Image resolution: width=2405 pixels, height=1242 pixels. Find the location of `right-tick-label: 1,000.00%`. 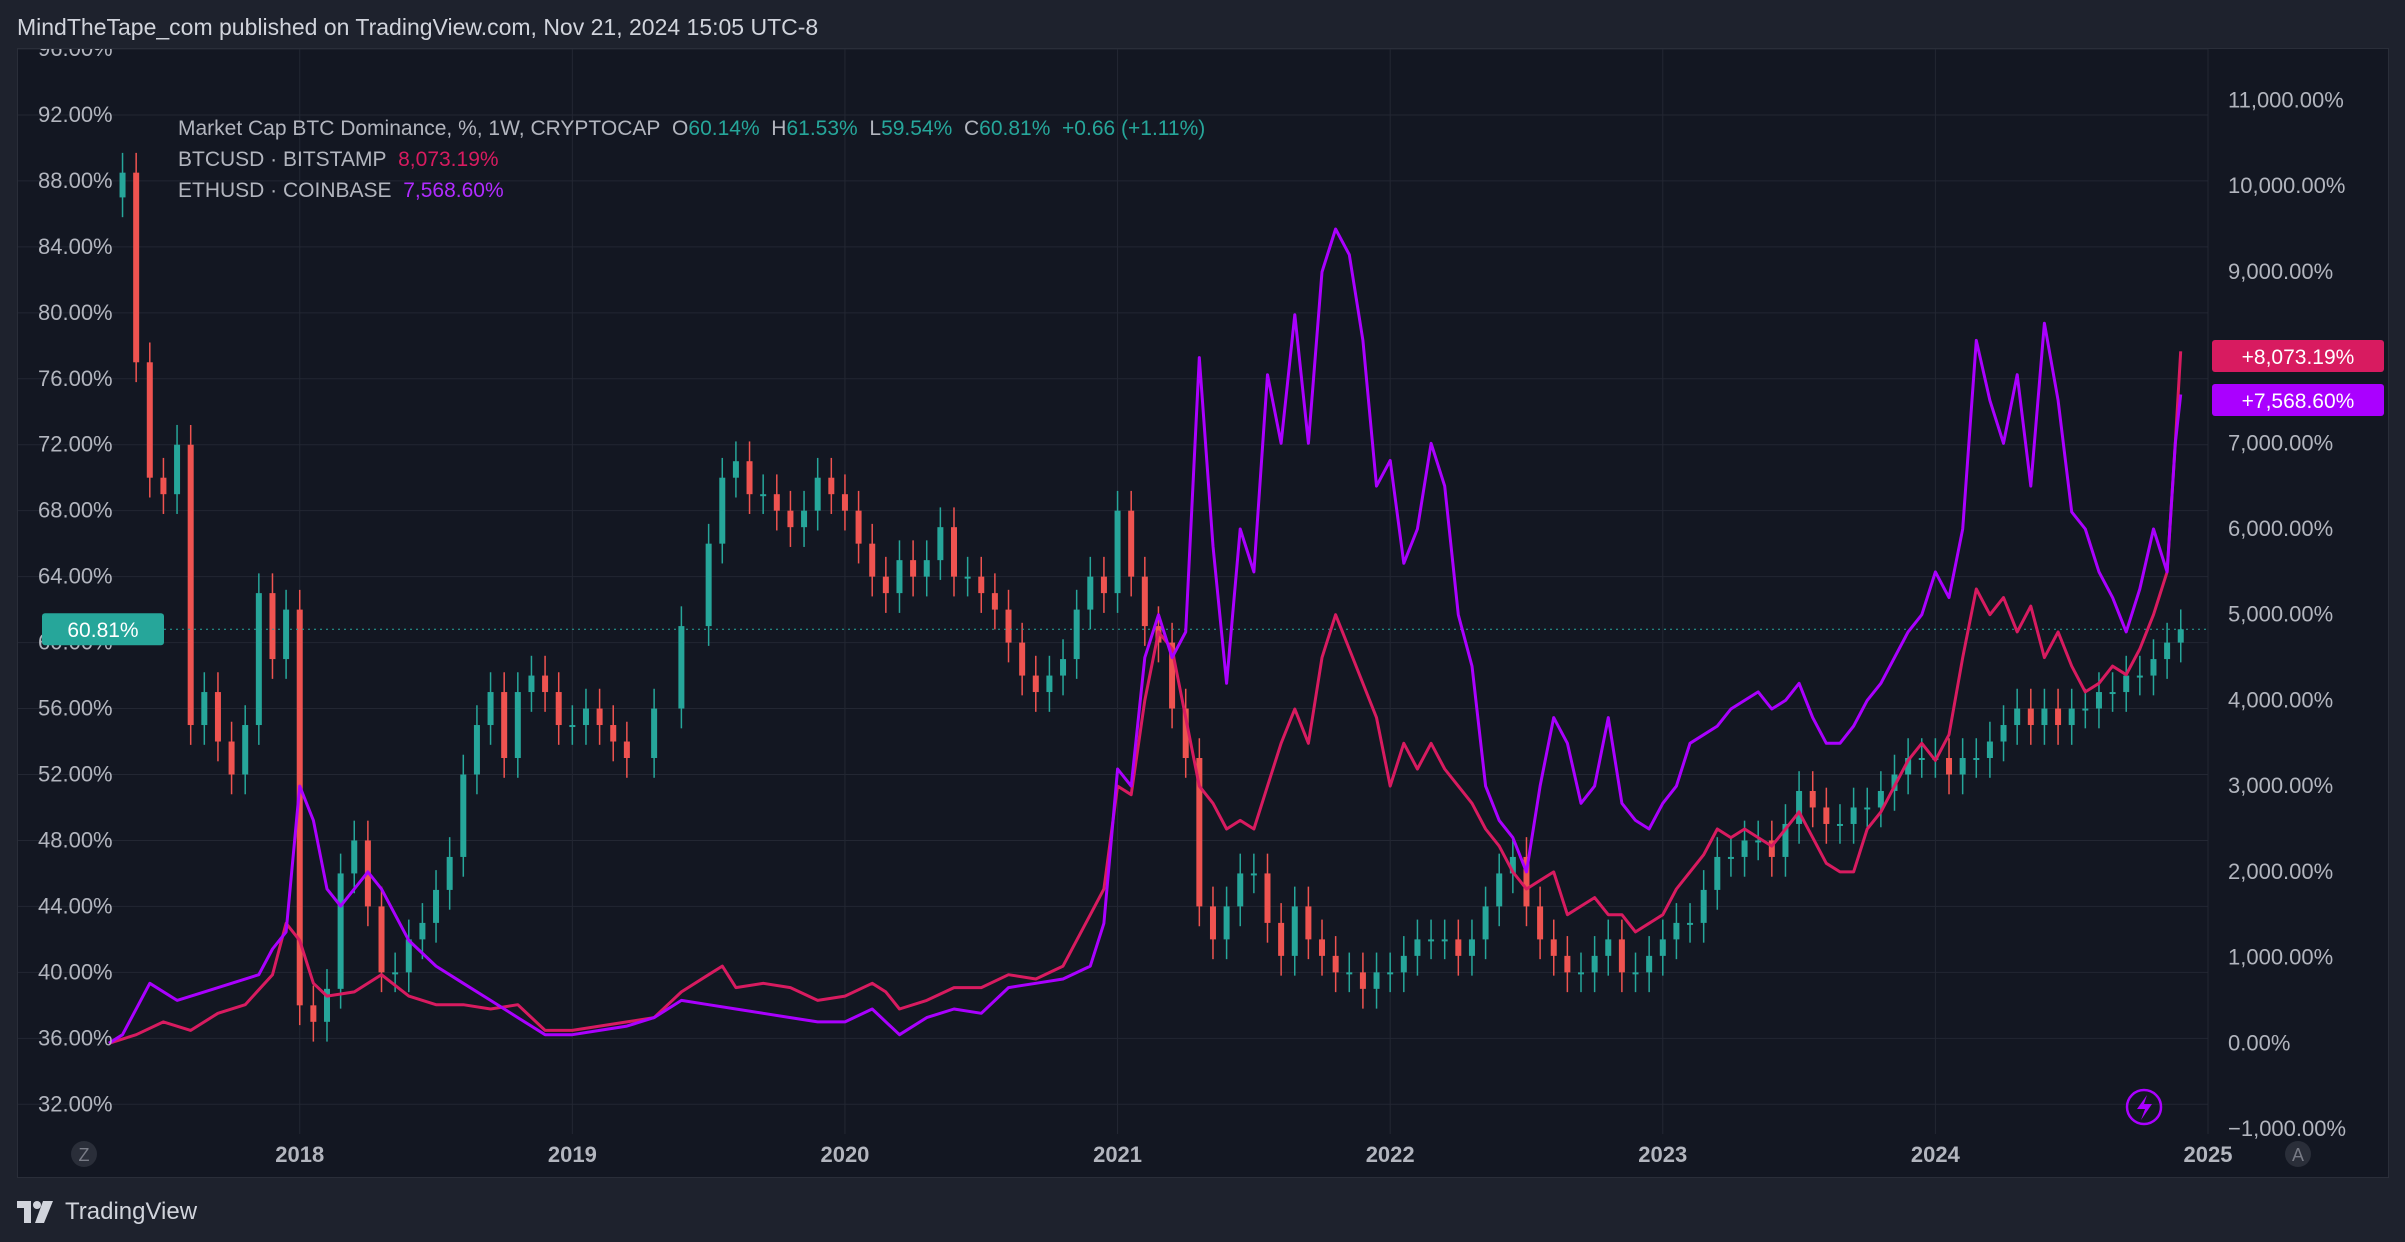

right-tick-label: 1,000.00% is located at coordinates (2280, 957).